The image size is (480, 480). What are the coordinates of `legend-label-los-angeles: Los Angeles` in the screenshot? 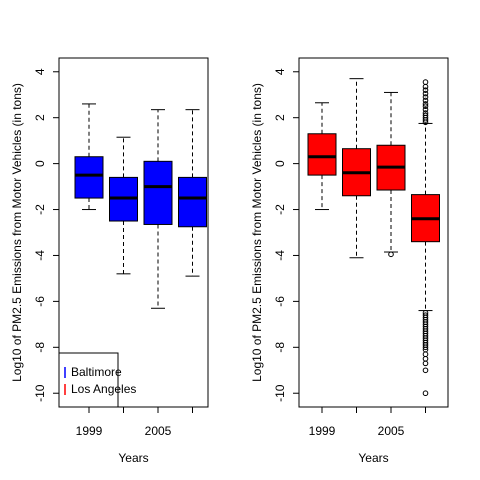 It's located at (103, 389).